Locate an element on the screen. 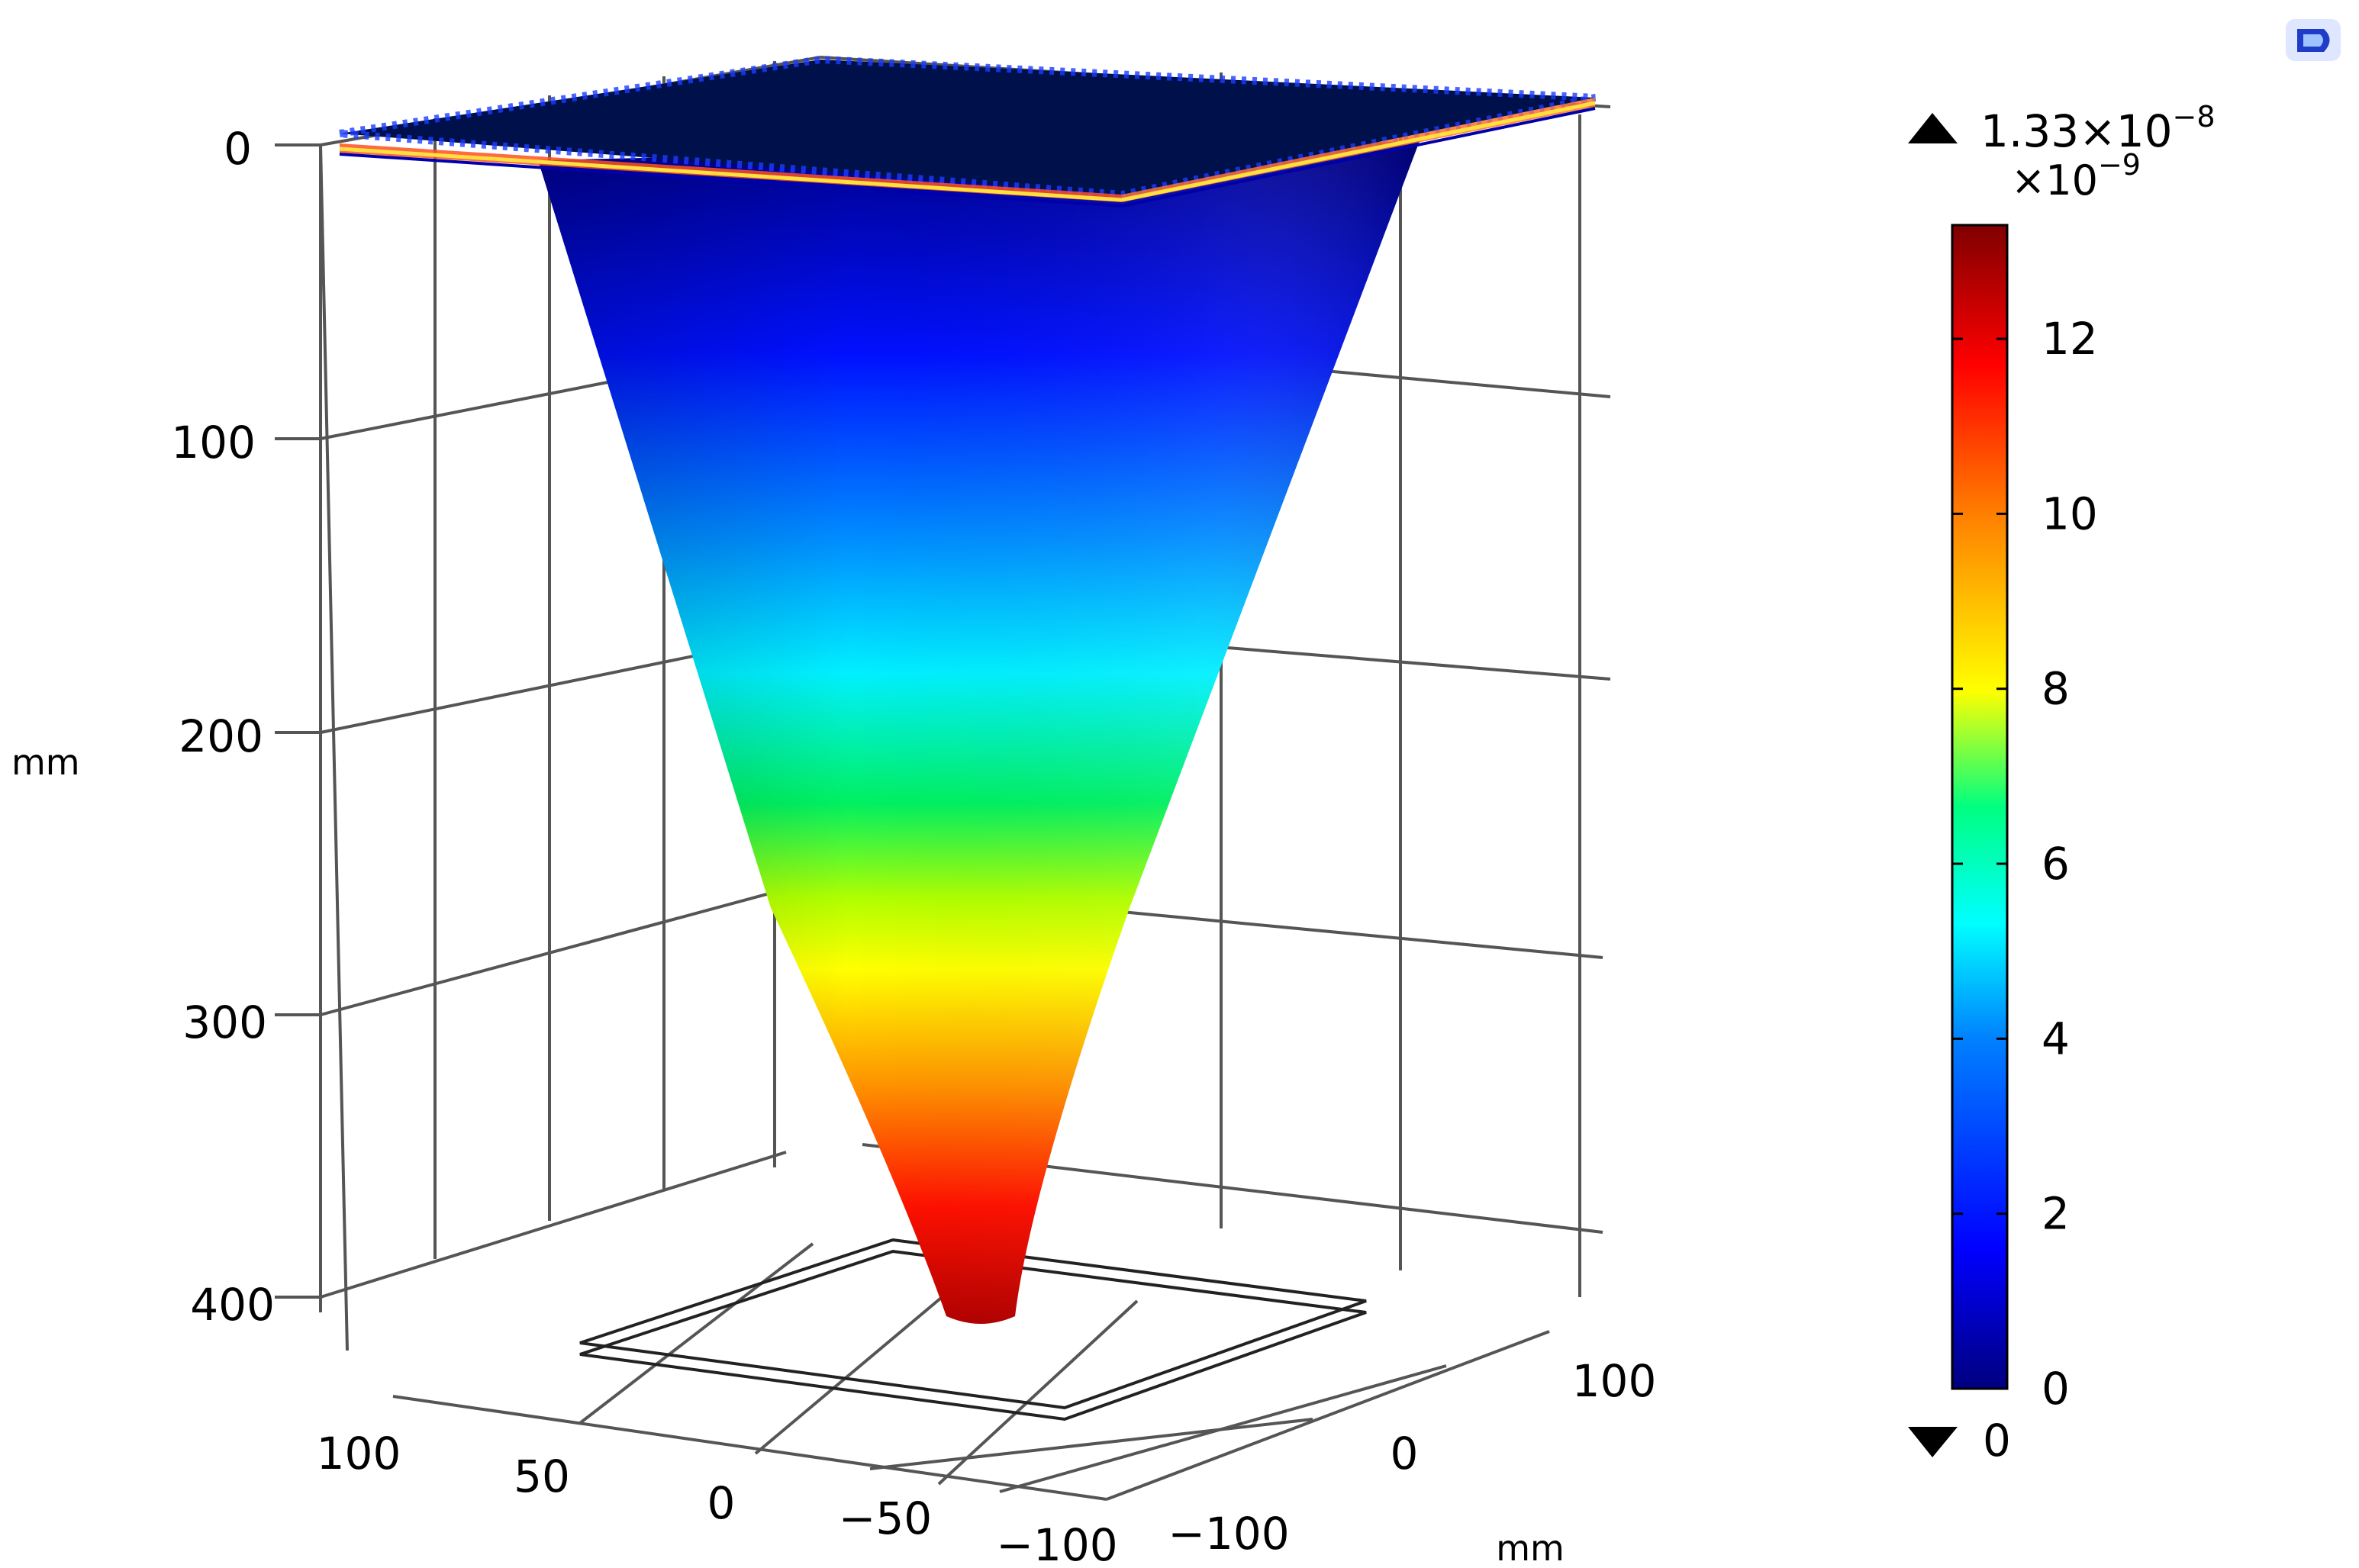  colorbar-tick-label: 6 is located at coordinates (2056, 864).